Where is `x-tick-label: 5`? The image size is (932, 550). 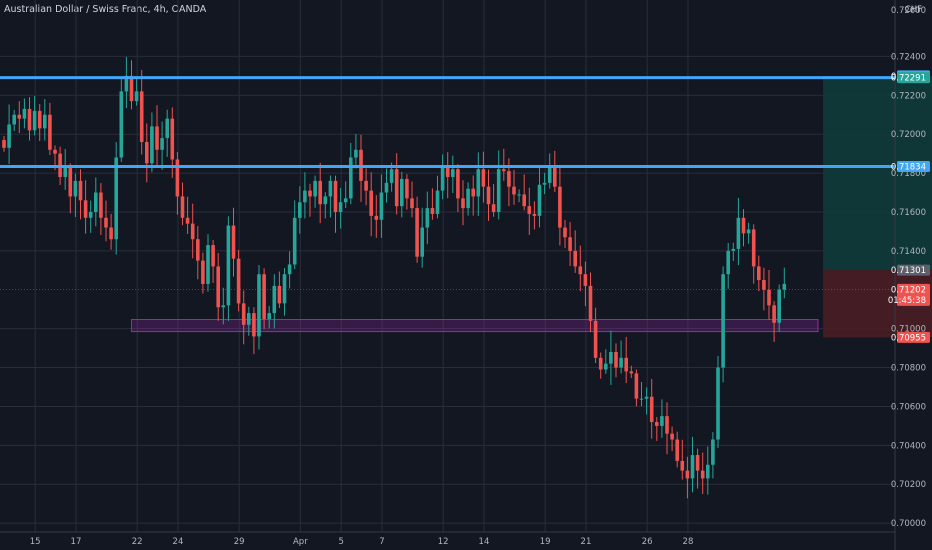 x-tick-label: 5 is located at coordinates (340, 542).